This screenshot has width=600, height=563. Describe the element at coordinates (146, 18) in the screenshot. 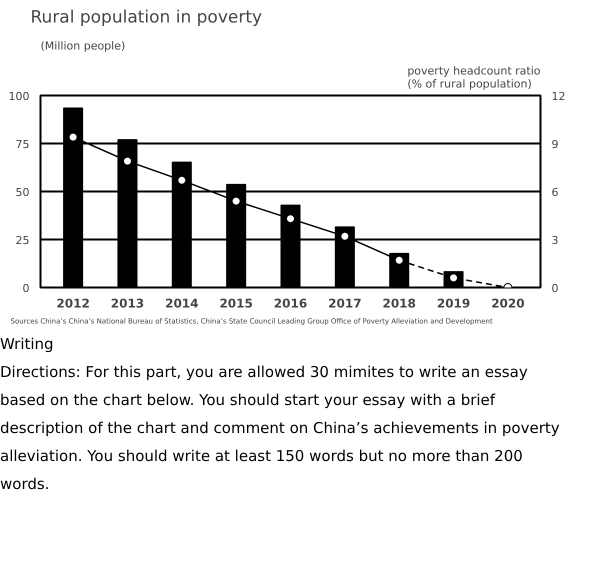

I see `chart-title: Rural population in poverty` at that location.